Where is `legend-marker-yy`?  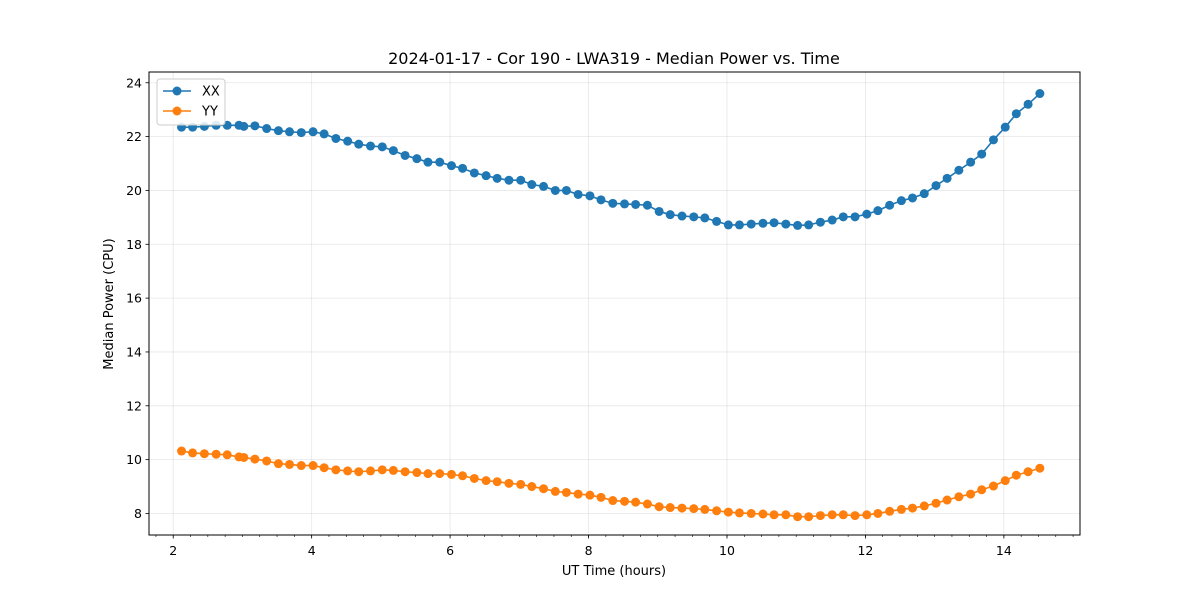
legend-marker-yy is located at coordinates (177, 111).